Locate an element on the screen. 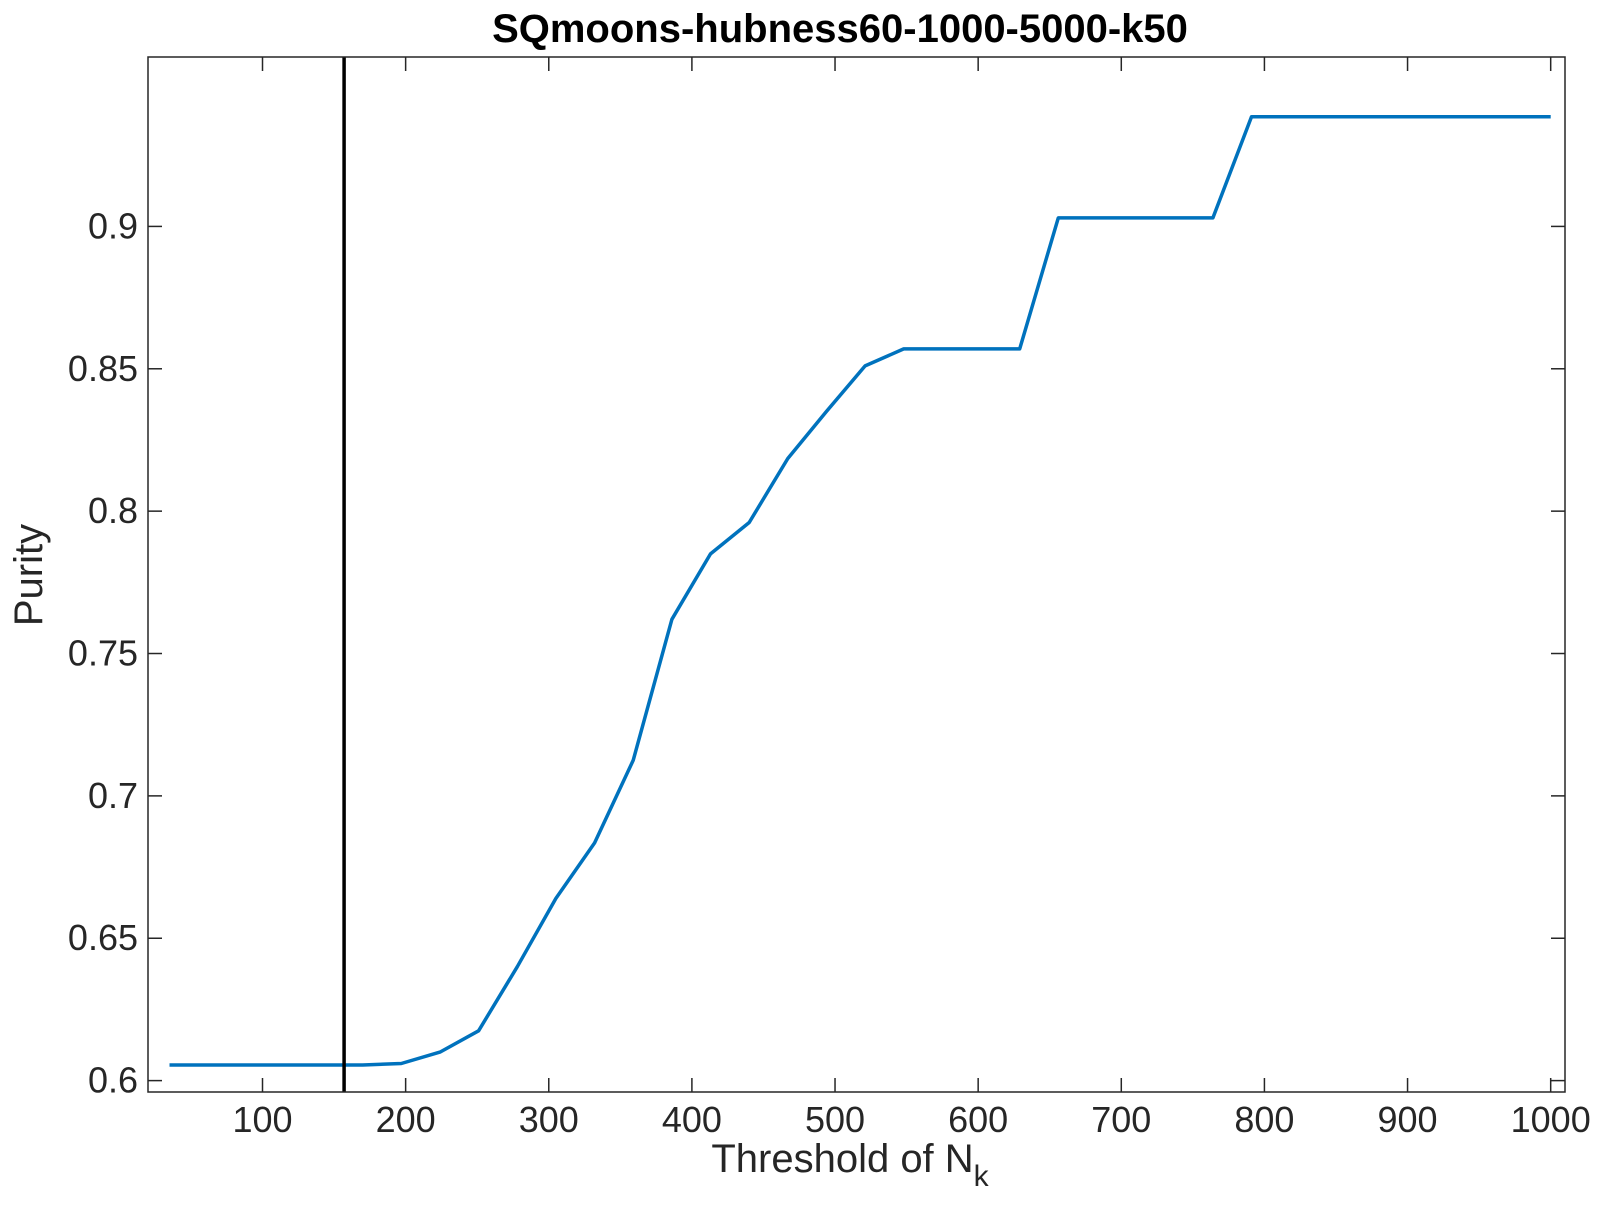 This screenshot has width=1598, height=1206. x-tick-label: 600 is located at coordinates (978, 1119).